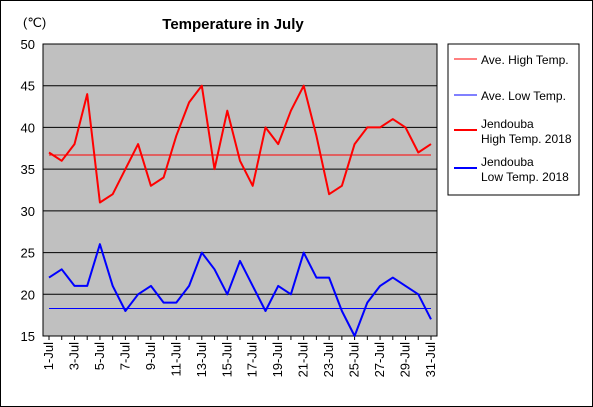 This screenshot has height=407, width=593. What do you see at coordinates (124, 356) in the screenshot?
I see `x-tick-label: 7-Jul` at bounding box center [124, 356].